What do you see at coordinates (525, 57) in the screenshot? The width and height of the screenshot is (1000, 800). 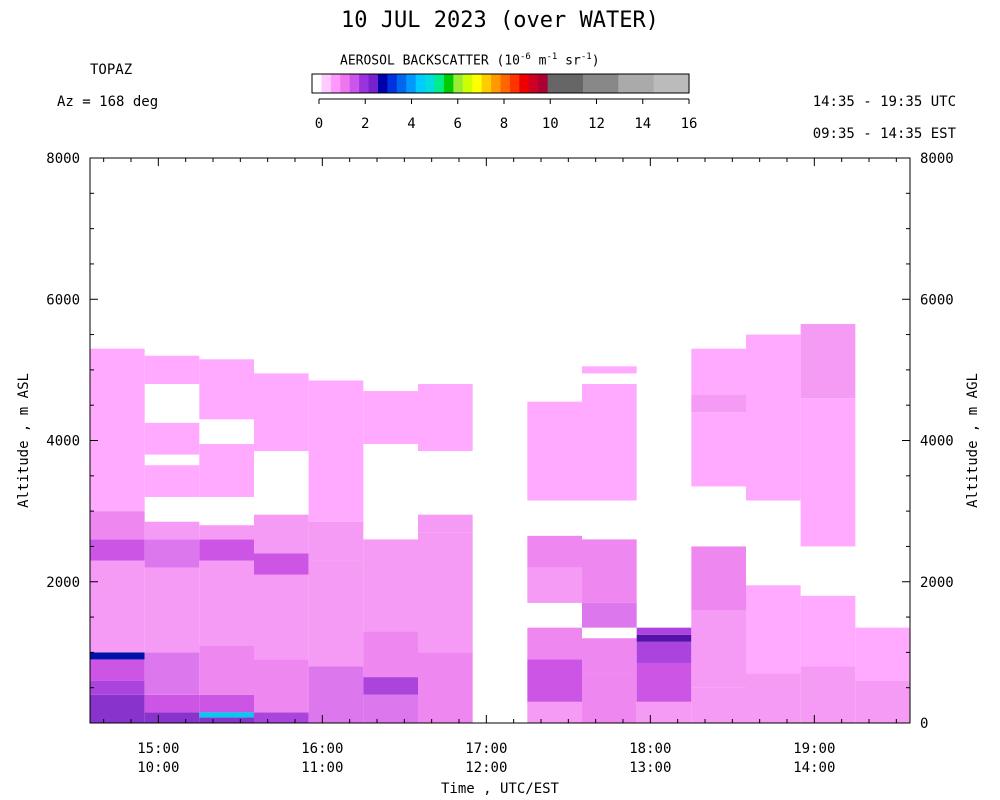 I see `colorbar-title-exp: -6` at bounding box center [525, 57].